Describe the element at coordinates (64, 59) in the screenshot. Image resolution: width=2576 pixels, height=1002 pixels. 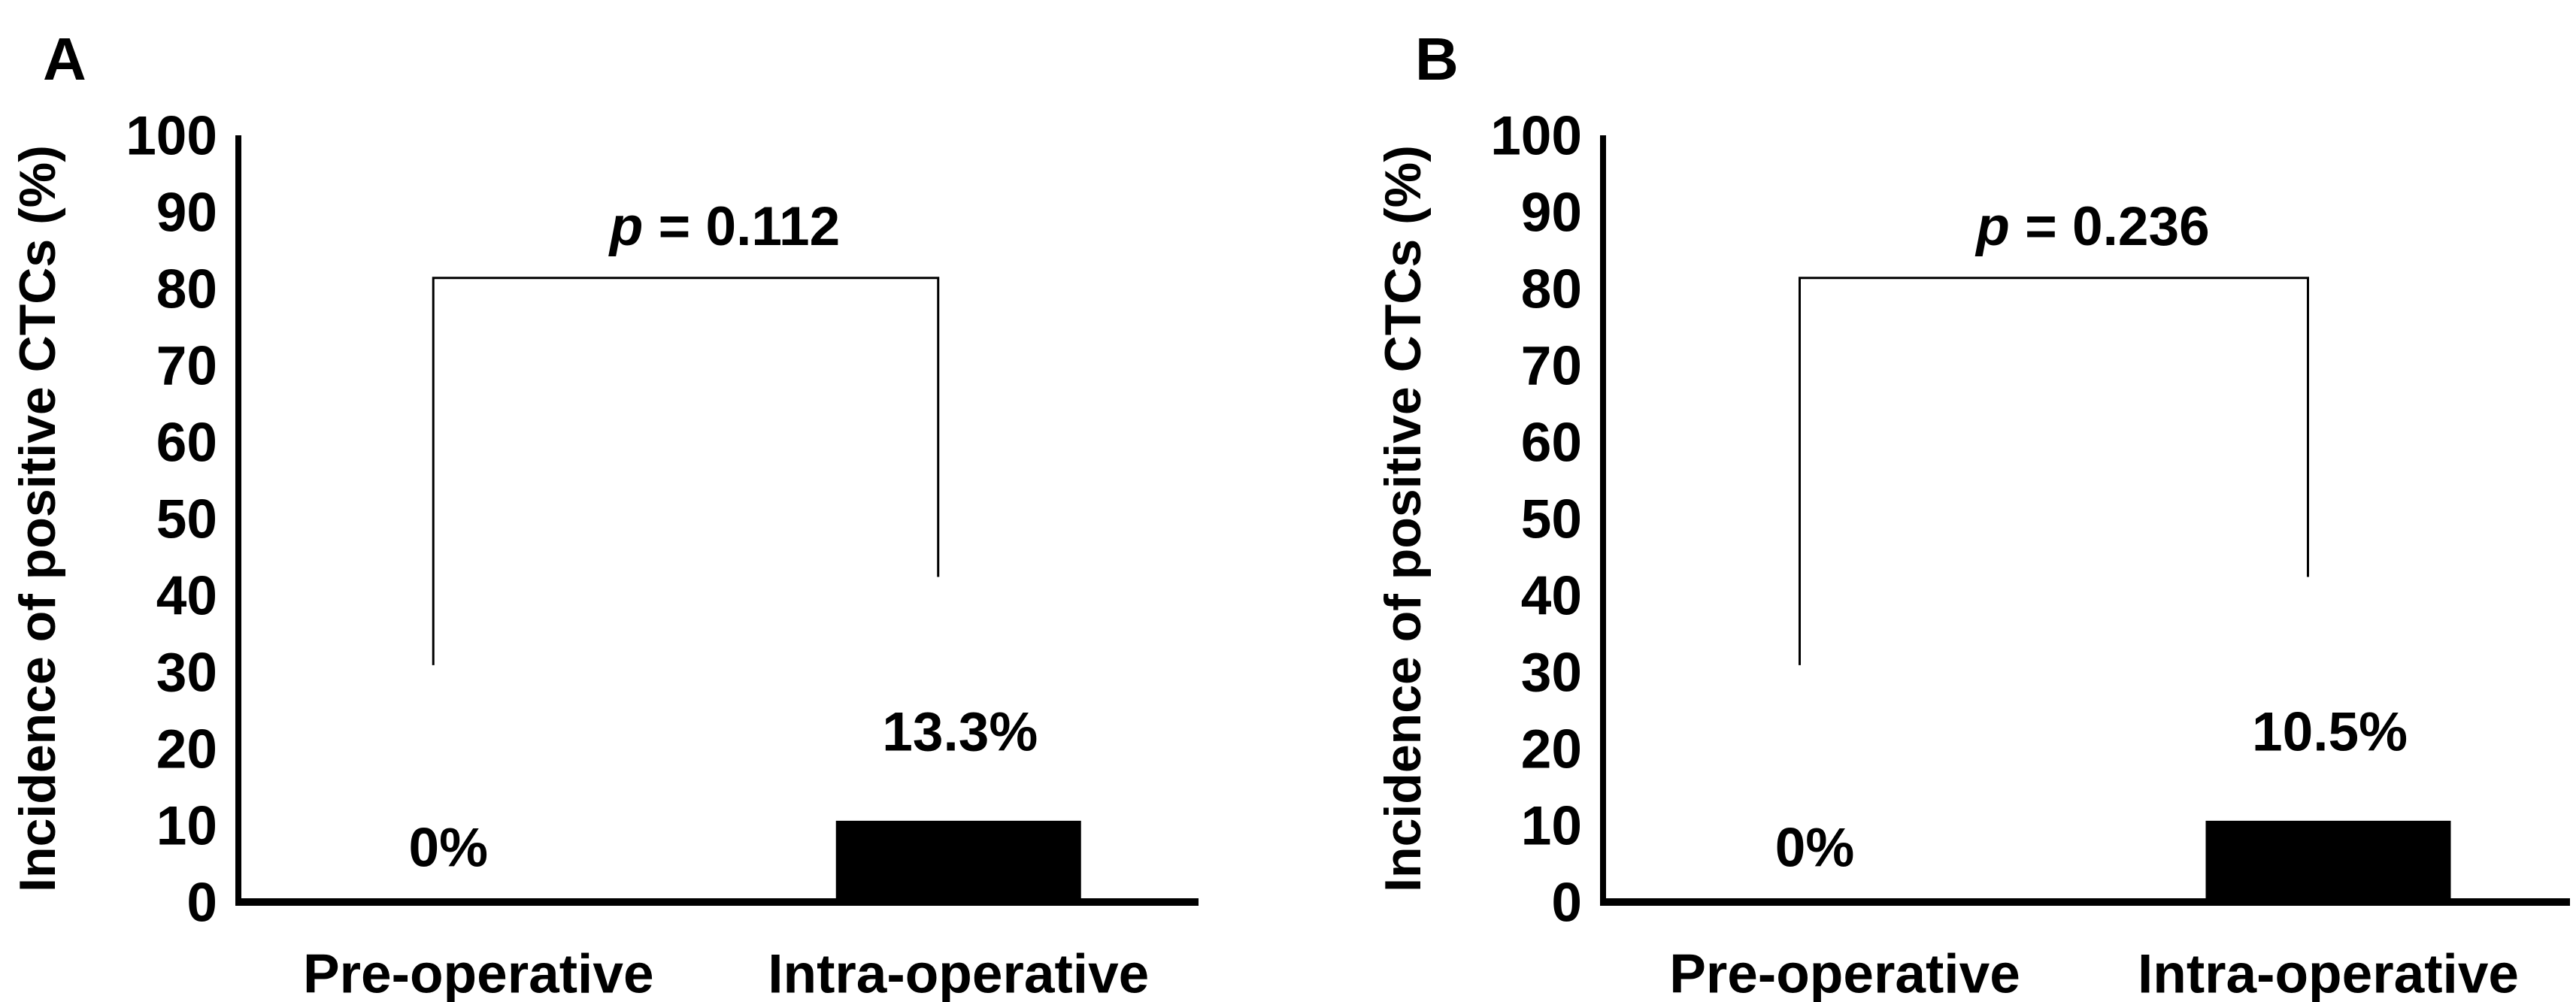
I see `panel-label: A` at that location.